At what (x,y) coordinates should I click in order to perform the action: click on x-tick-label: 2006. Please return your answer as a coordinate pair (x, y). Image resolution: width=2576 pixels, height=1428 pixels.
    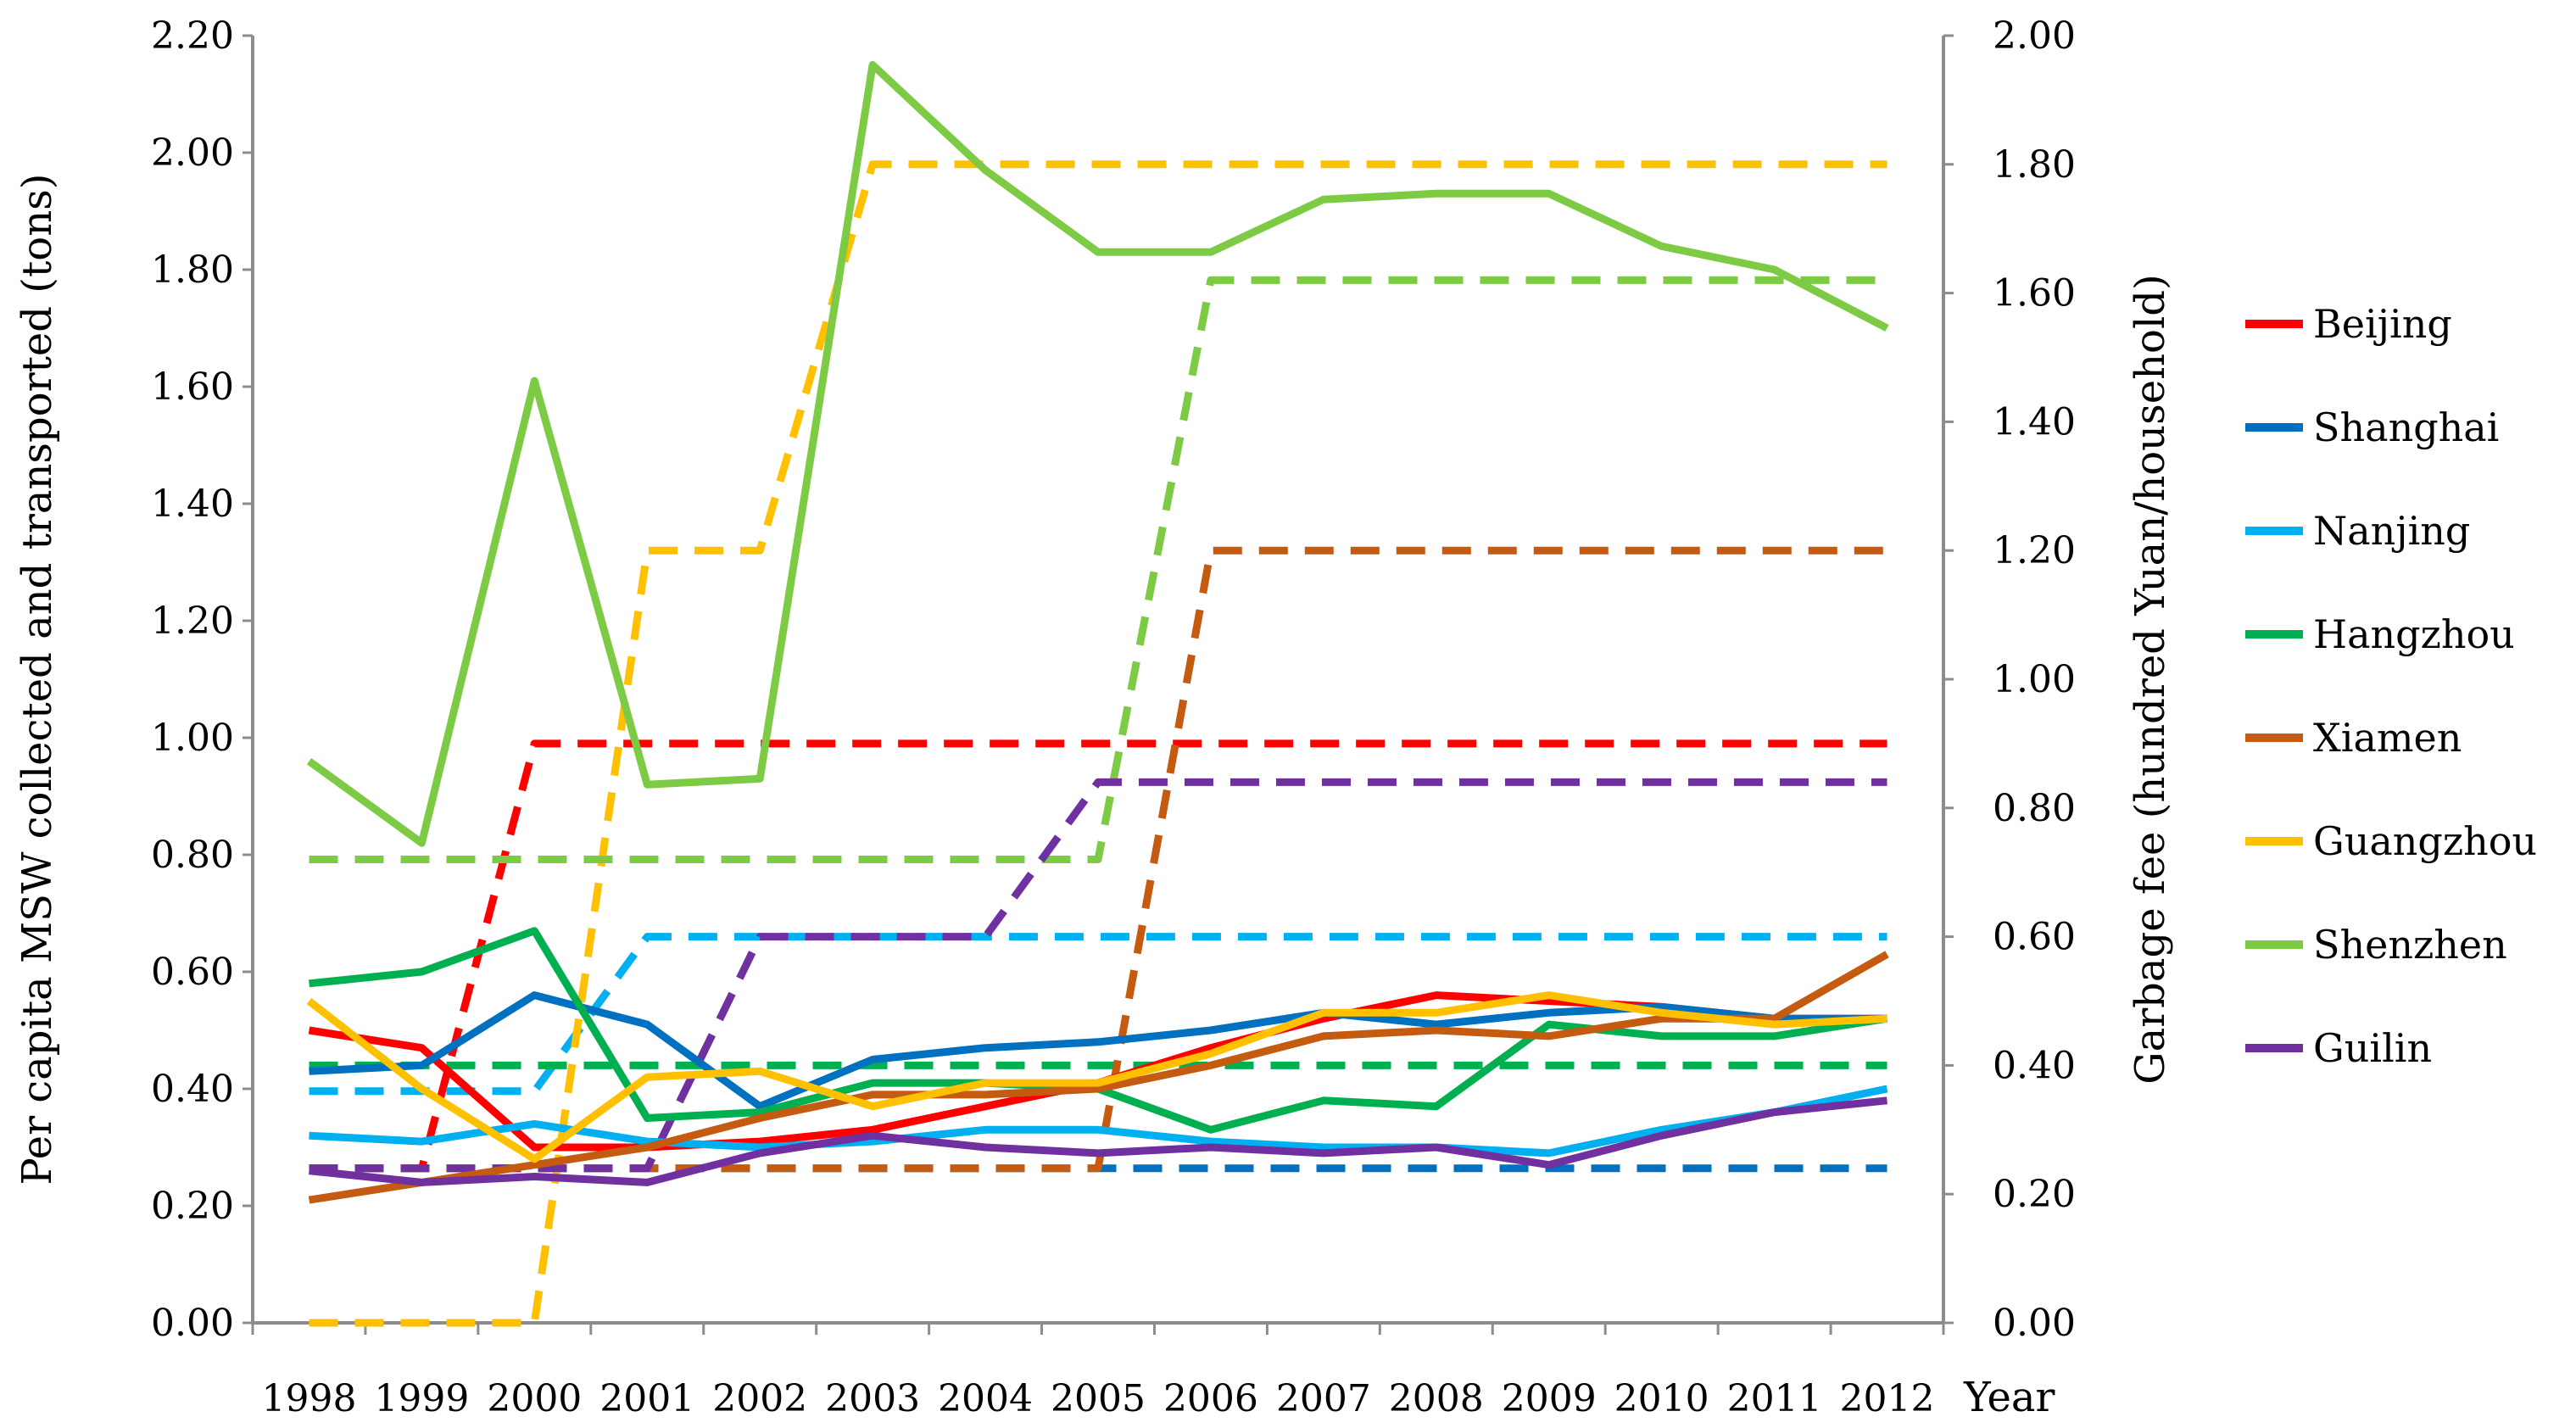
    Looking at the image, I should click on (1210, 1399).